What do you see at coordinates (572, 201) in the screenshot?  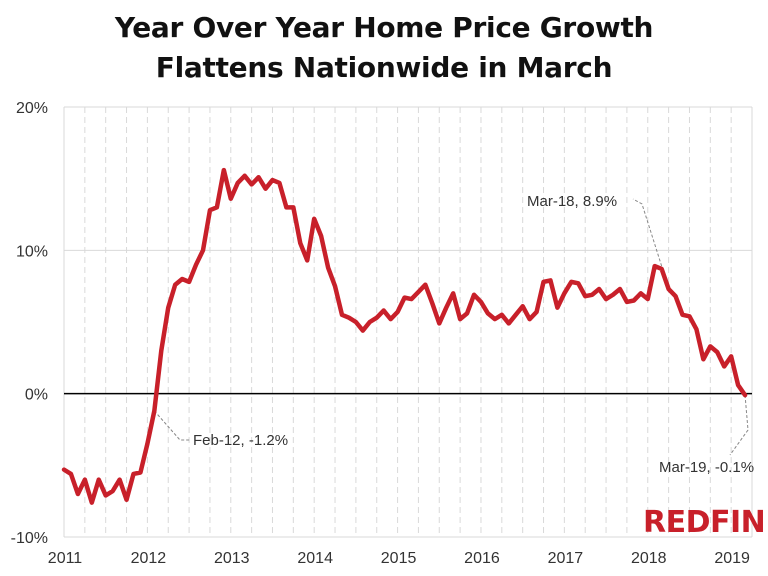 I see `annotation-label: Mar-18, 8.9%` at bounding box center [572, 201].